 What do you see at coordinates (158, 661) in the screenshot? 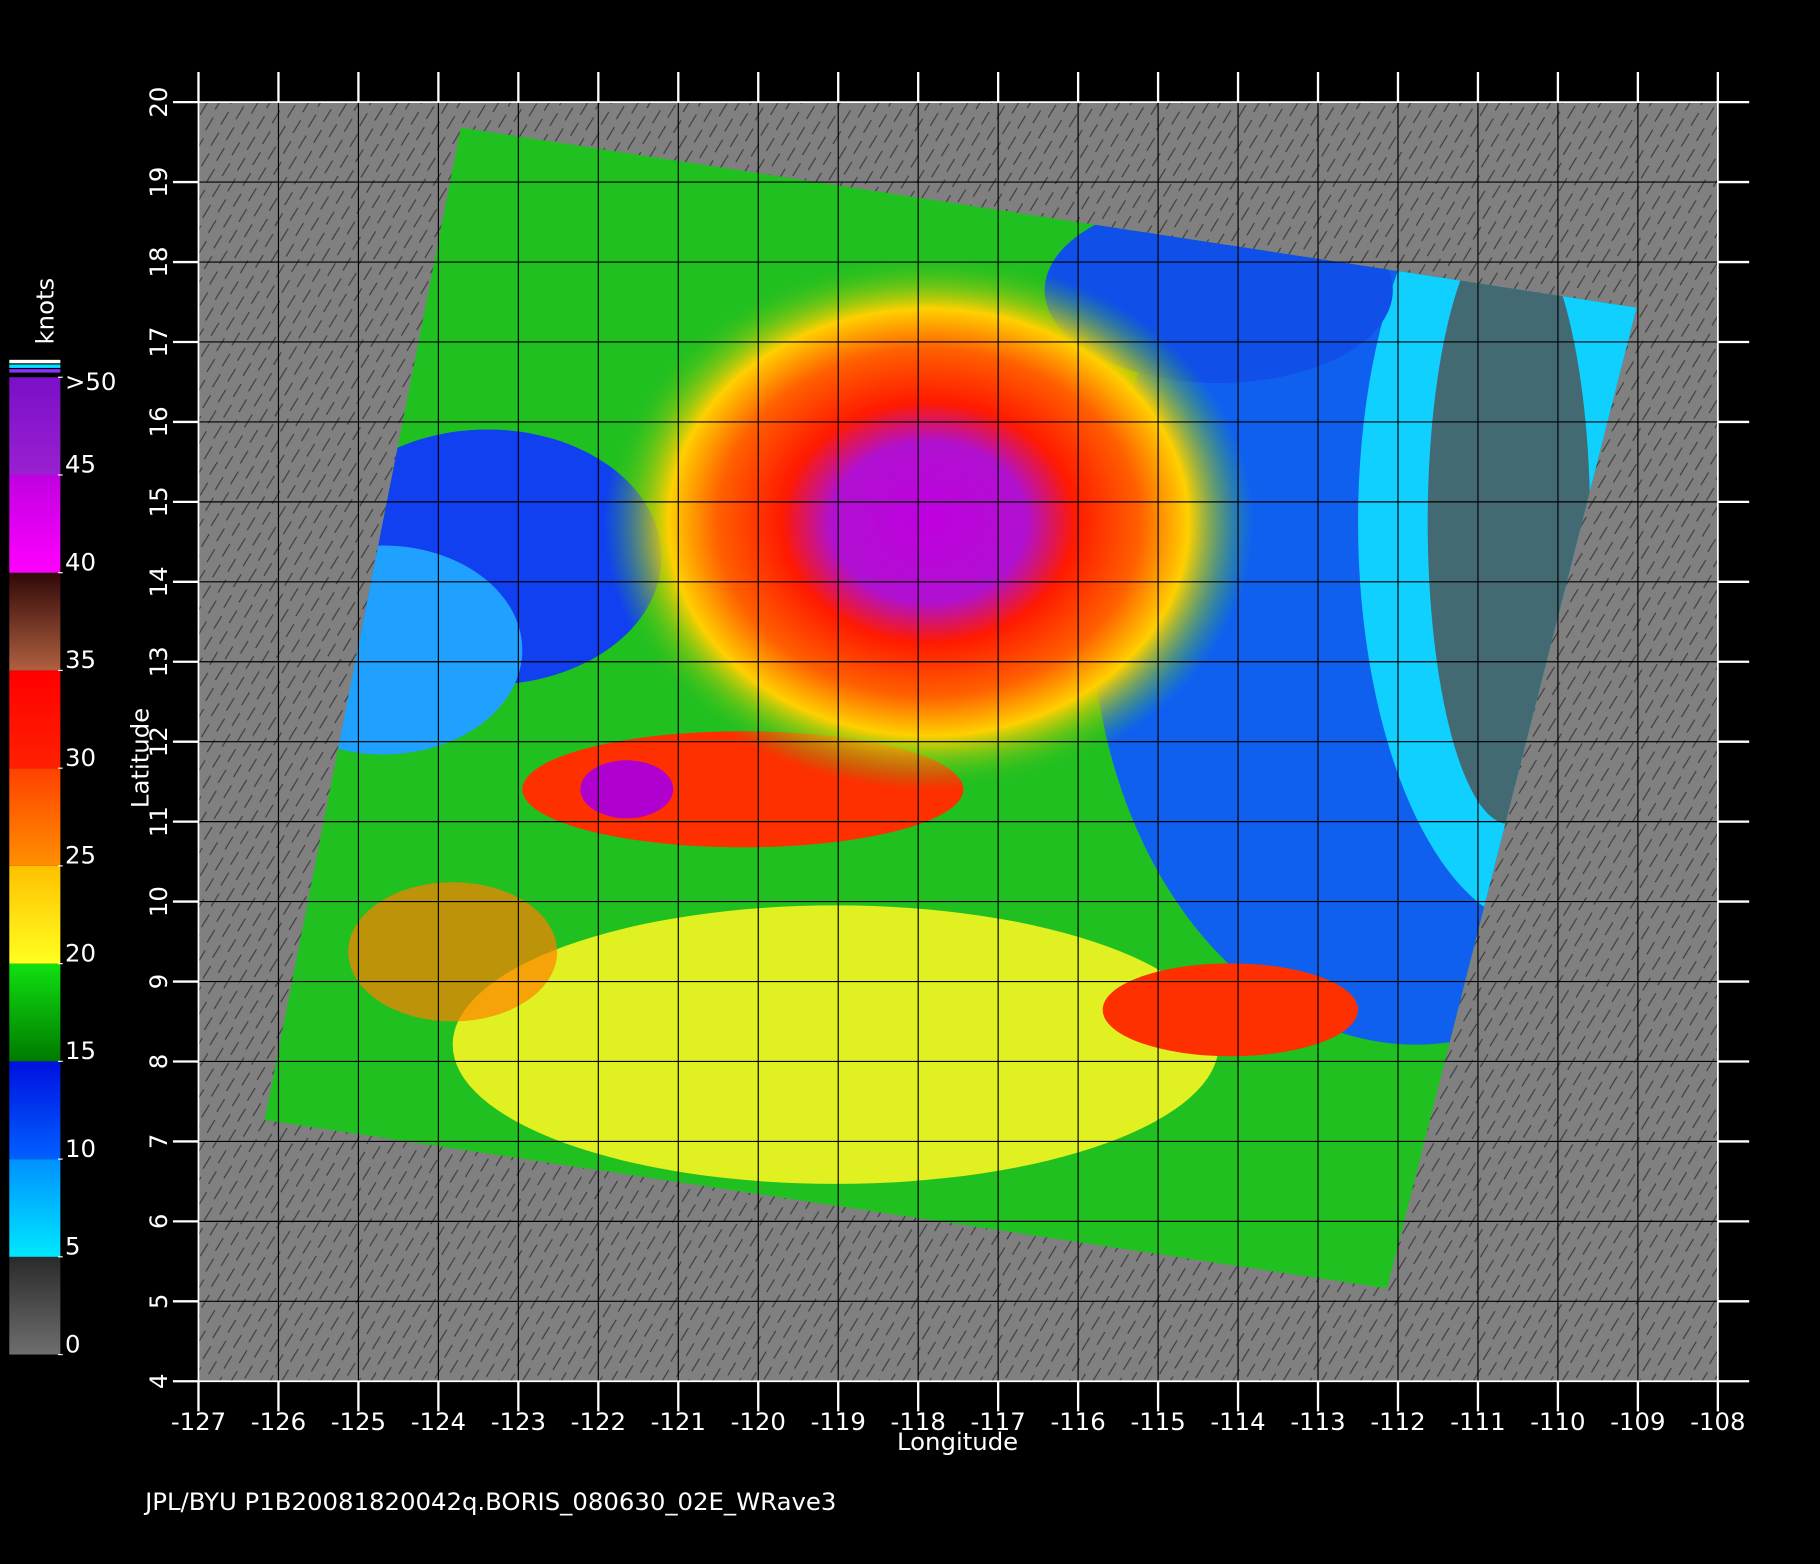
I see `y-tick-label: 13` at bounding box center [158, 661].